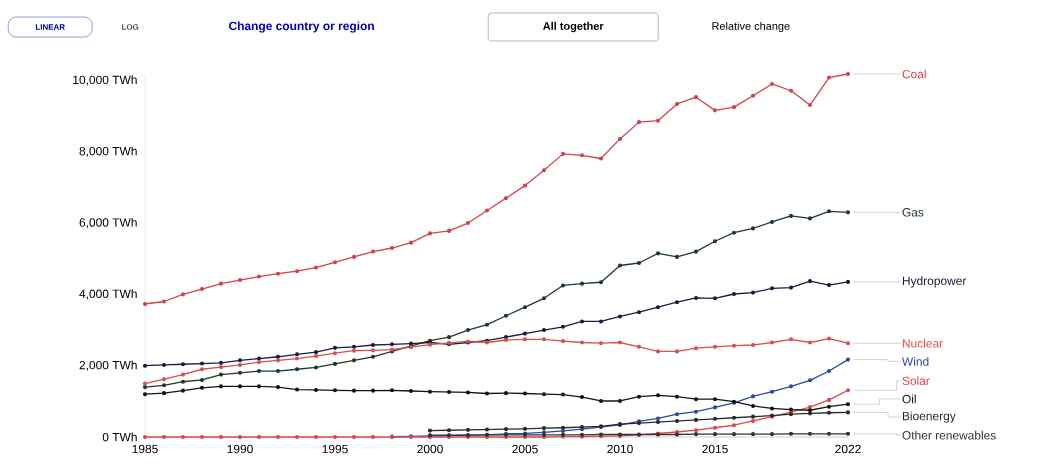 Image resolution: width=1061 pixels, height=471 pixels. Describe the element at coordinates (914, 74) in the screenshot. I see `text: Coal` at that location.